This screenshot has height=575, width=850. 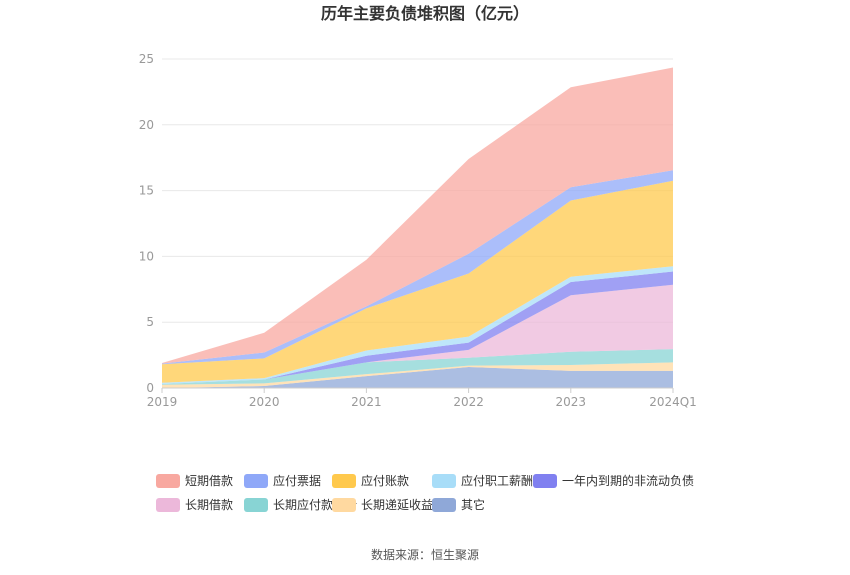 What do you see at coordinates (473, 504) in the screenshot?
I see `legend-label: 其它` at bounding box center [473, 504].